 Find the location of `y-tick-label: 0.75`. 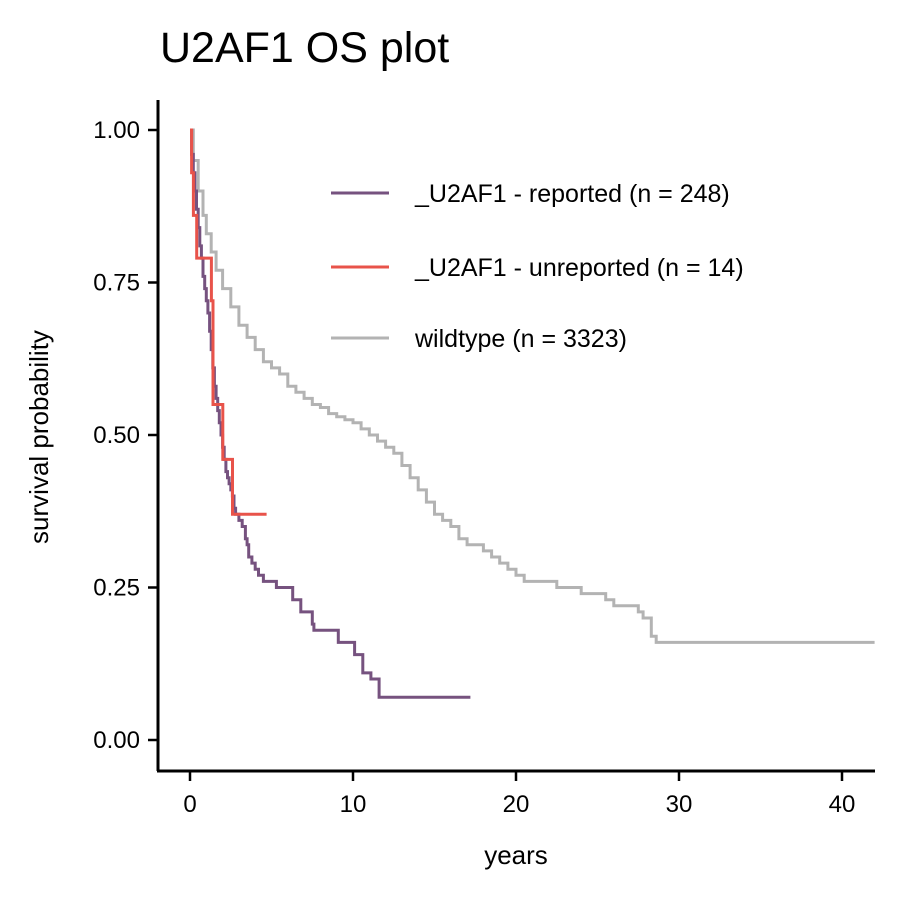

y-tick-label: 0.75 is located at coordinates (116, 283).